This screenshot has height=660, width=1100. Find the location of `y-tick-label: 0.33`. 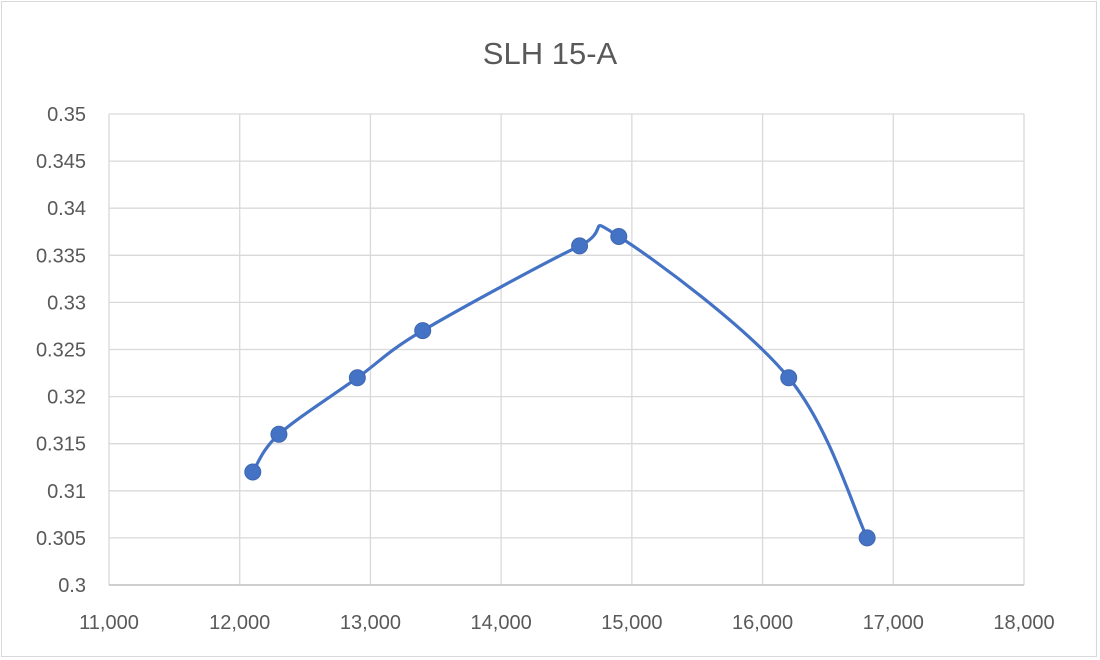

y-tick-label: 0.33 is located at coordinates (66, 303).